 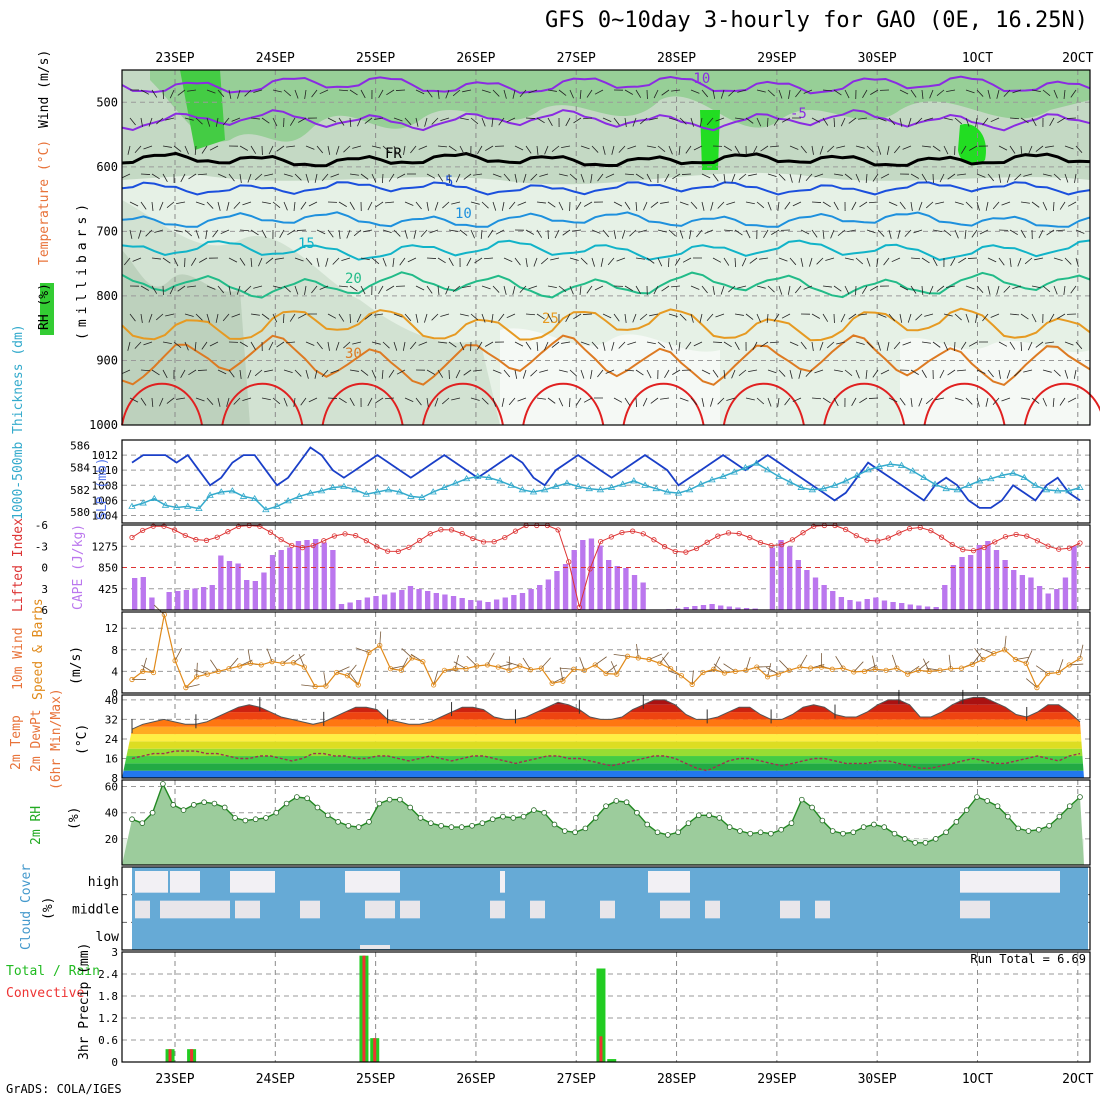 What do you see at coordinates (537, 909) in the screenshot?
I see `cloud-mid-patch` at bounding box center [537, 909].